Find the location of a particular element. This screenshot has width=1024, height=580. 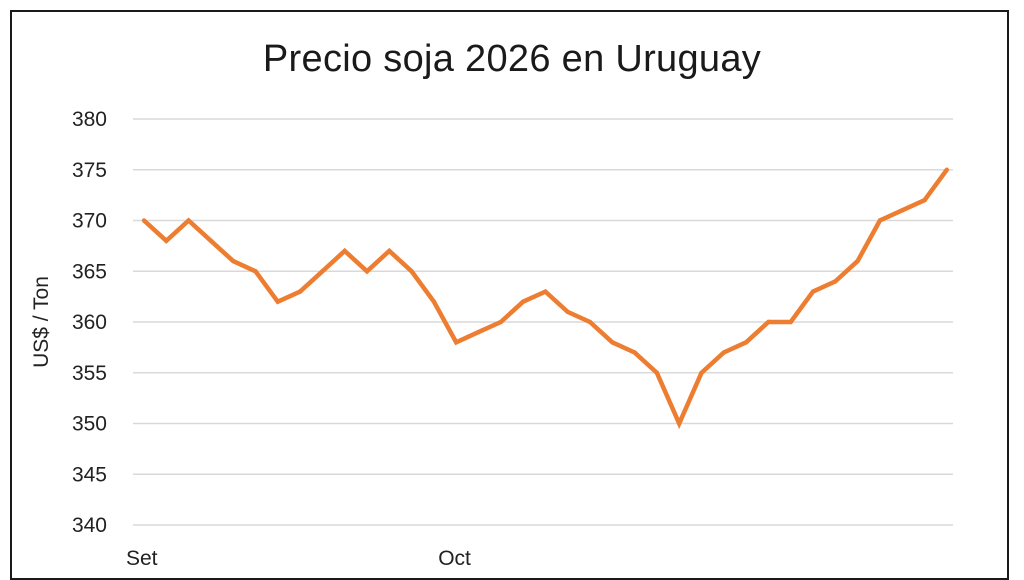

y-axis-label: US$ / Ton is located at coordinates (41, 322).